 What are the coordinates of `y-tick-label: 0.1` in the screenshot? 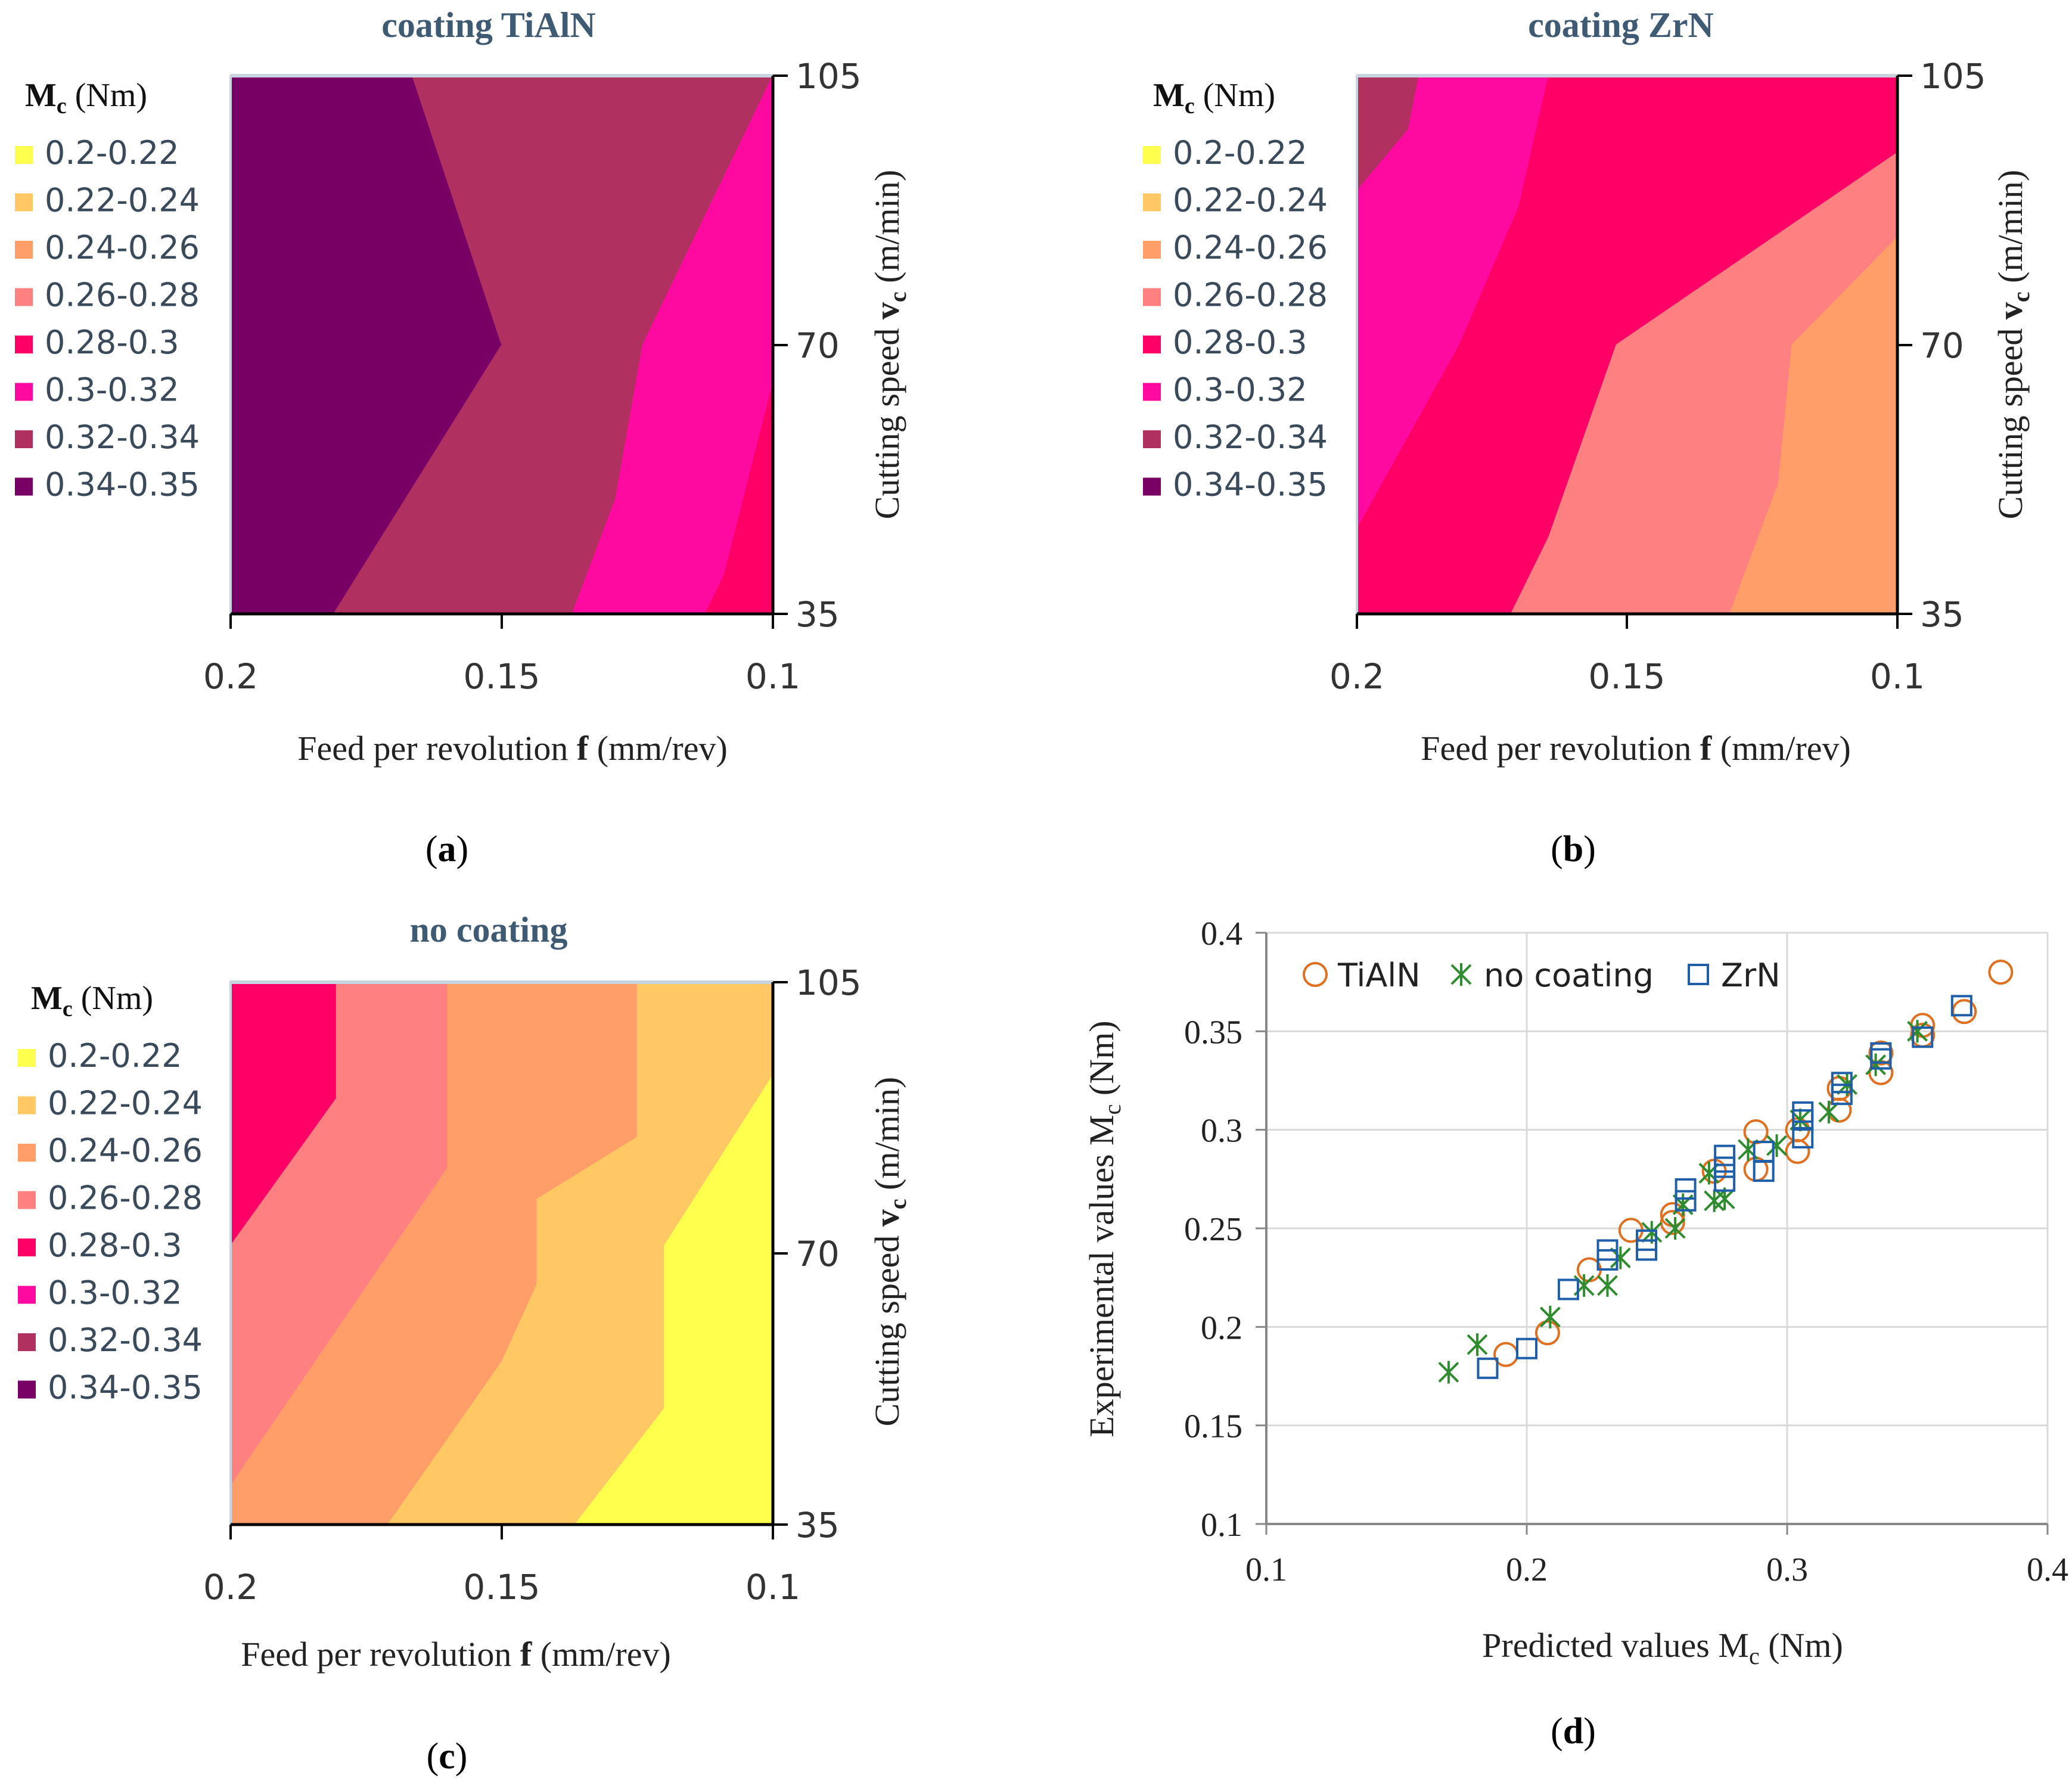 It's located at (1221, 1525).